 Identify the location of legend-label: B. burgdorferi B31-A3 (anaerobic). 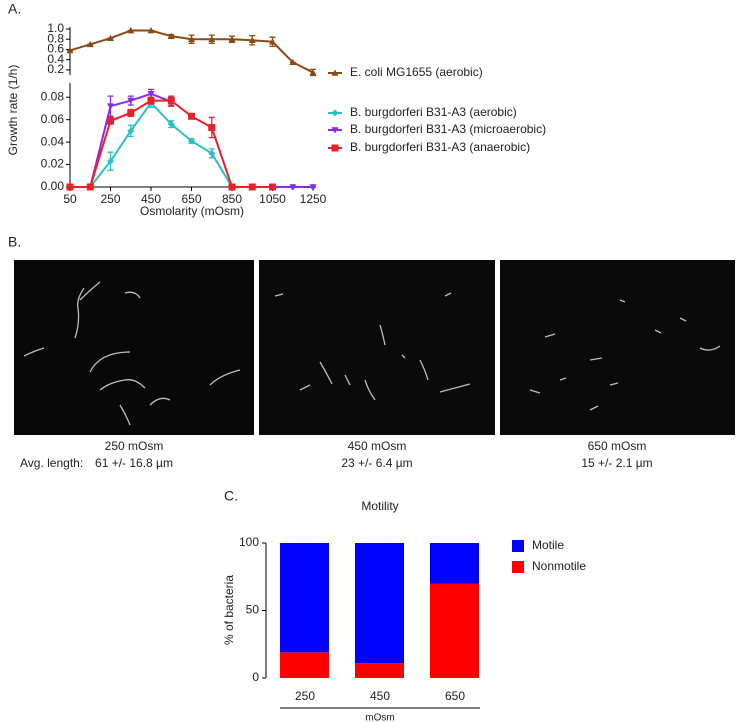
(440, 147).